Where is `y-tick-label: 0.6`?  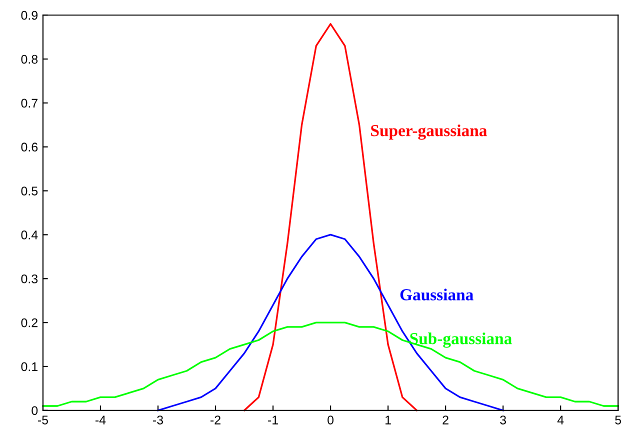
y-tick-label: 0.6 is located at coordinates (29, 147).